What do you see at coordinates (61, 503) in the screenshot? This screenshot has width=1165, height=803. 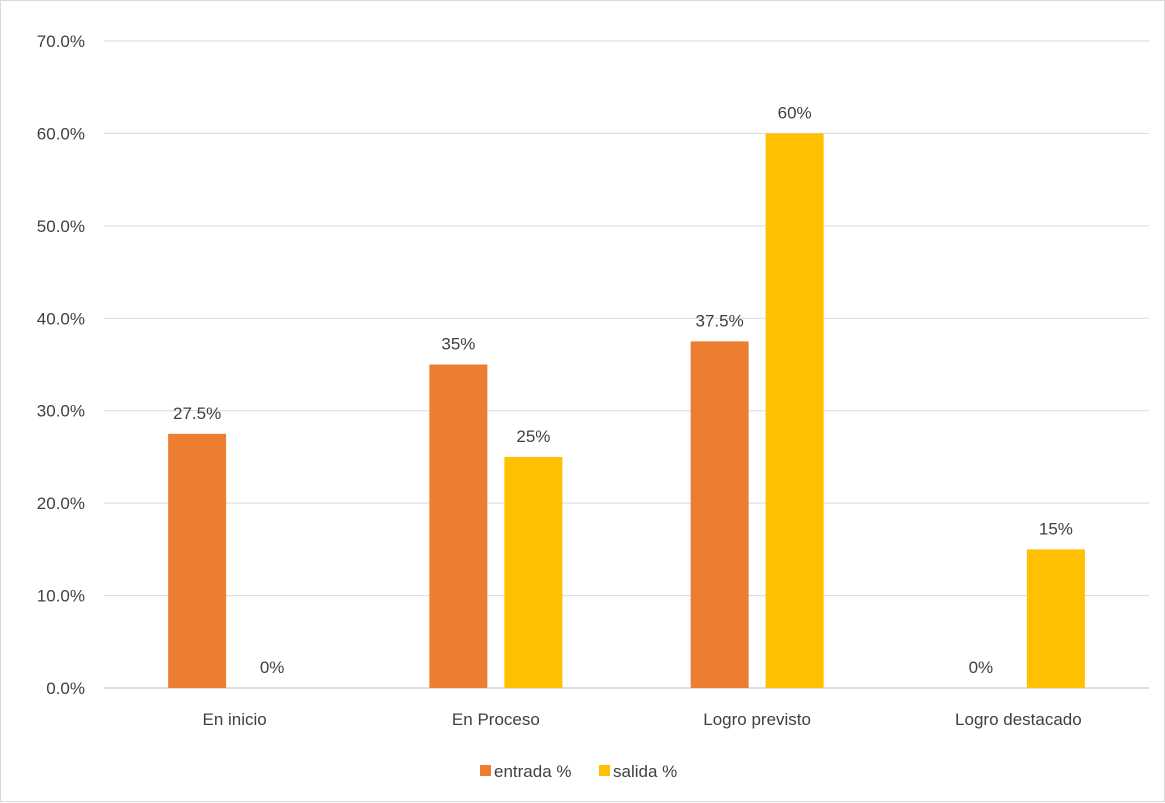 I see `y-tick-label: 20.0%` at bounding box center [61, 503].